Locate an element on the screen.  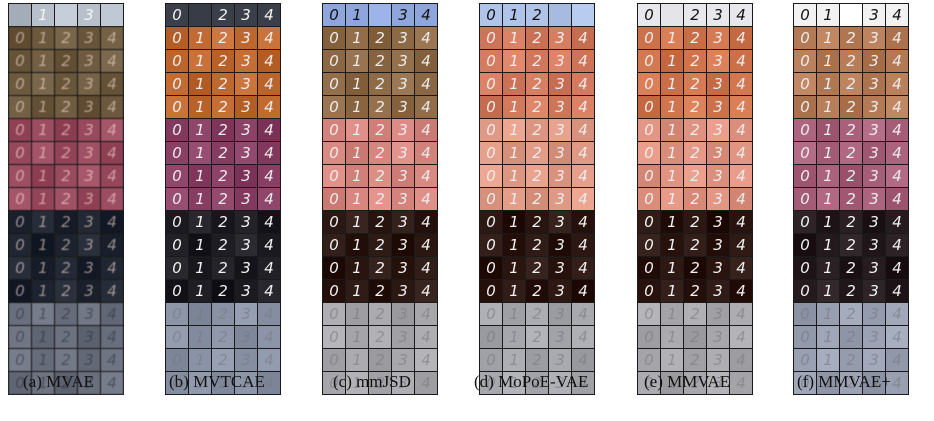
panel-caption: (b) MVTCAE is located at coordinates (217, 381).